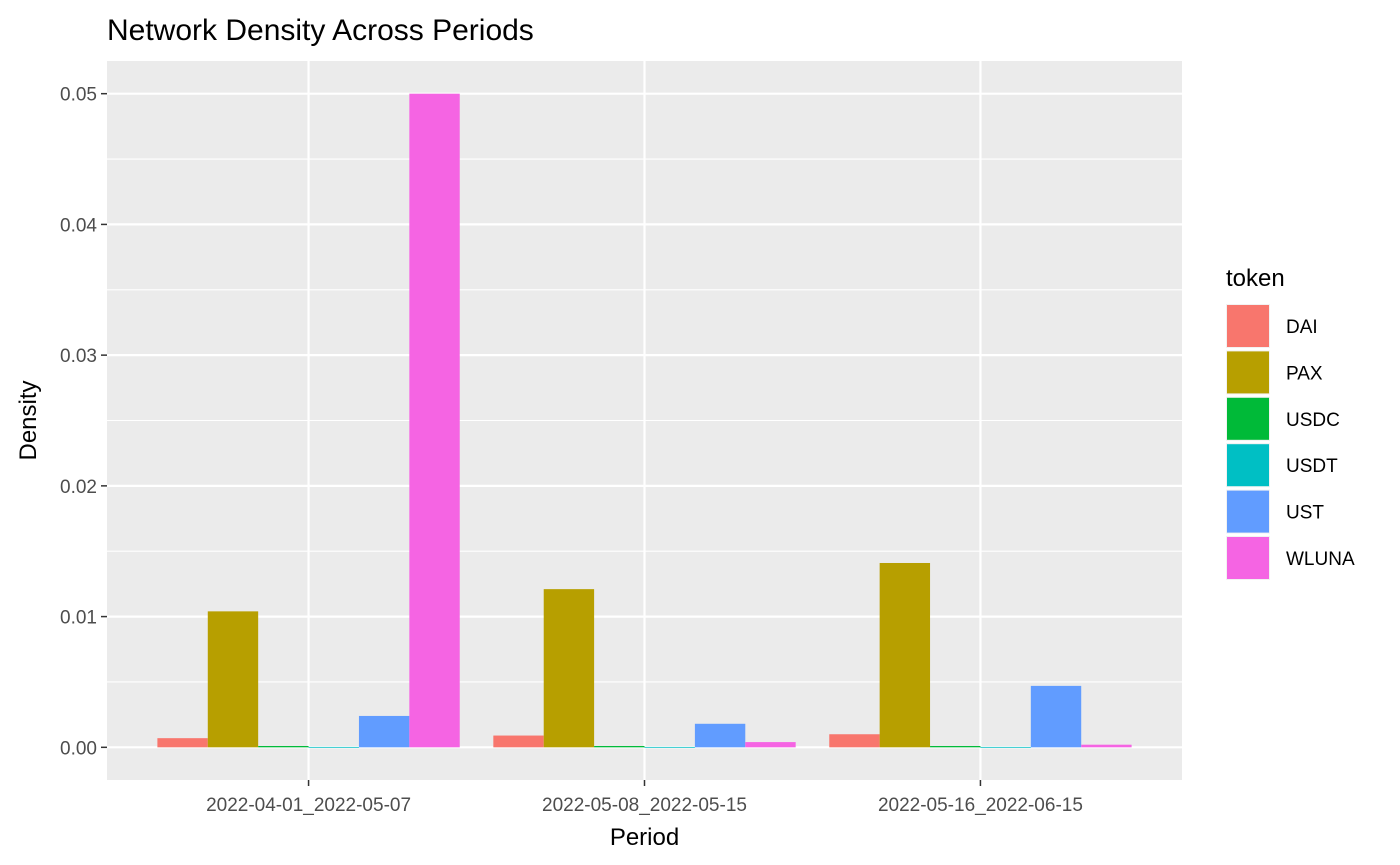 The image size is (1400, 865). I want to click on y-tick-label: 0.00, so click(78, 748).